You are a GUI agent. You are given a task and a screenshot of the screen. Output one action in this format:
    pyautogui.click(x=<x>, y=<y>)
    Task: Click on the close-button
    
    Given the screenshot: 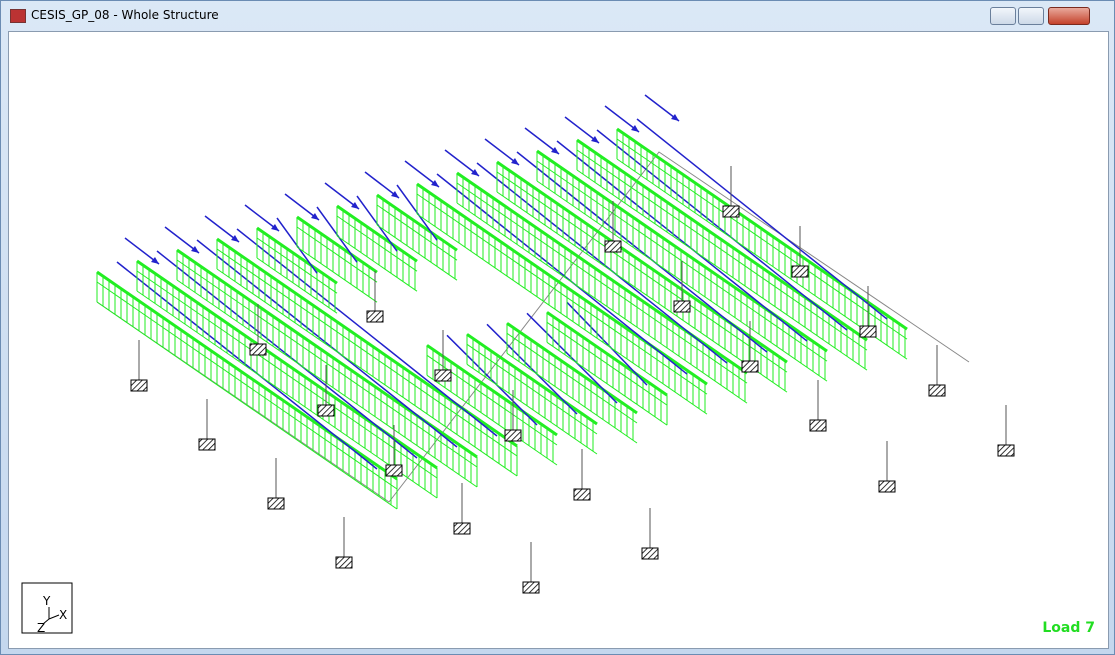 What is the action you would take?
    pyautogui.click(x=1069, y=16)
    